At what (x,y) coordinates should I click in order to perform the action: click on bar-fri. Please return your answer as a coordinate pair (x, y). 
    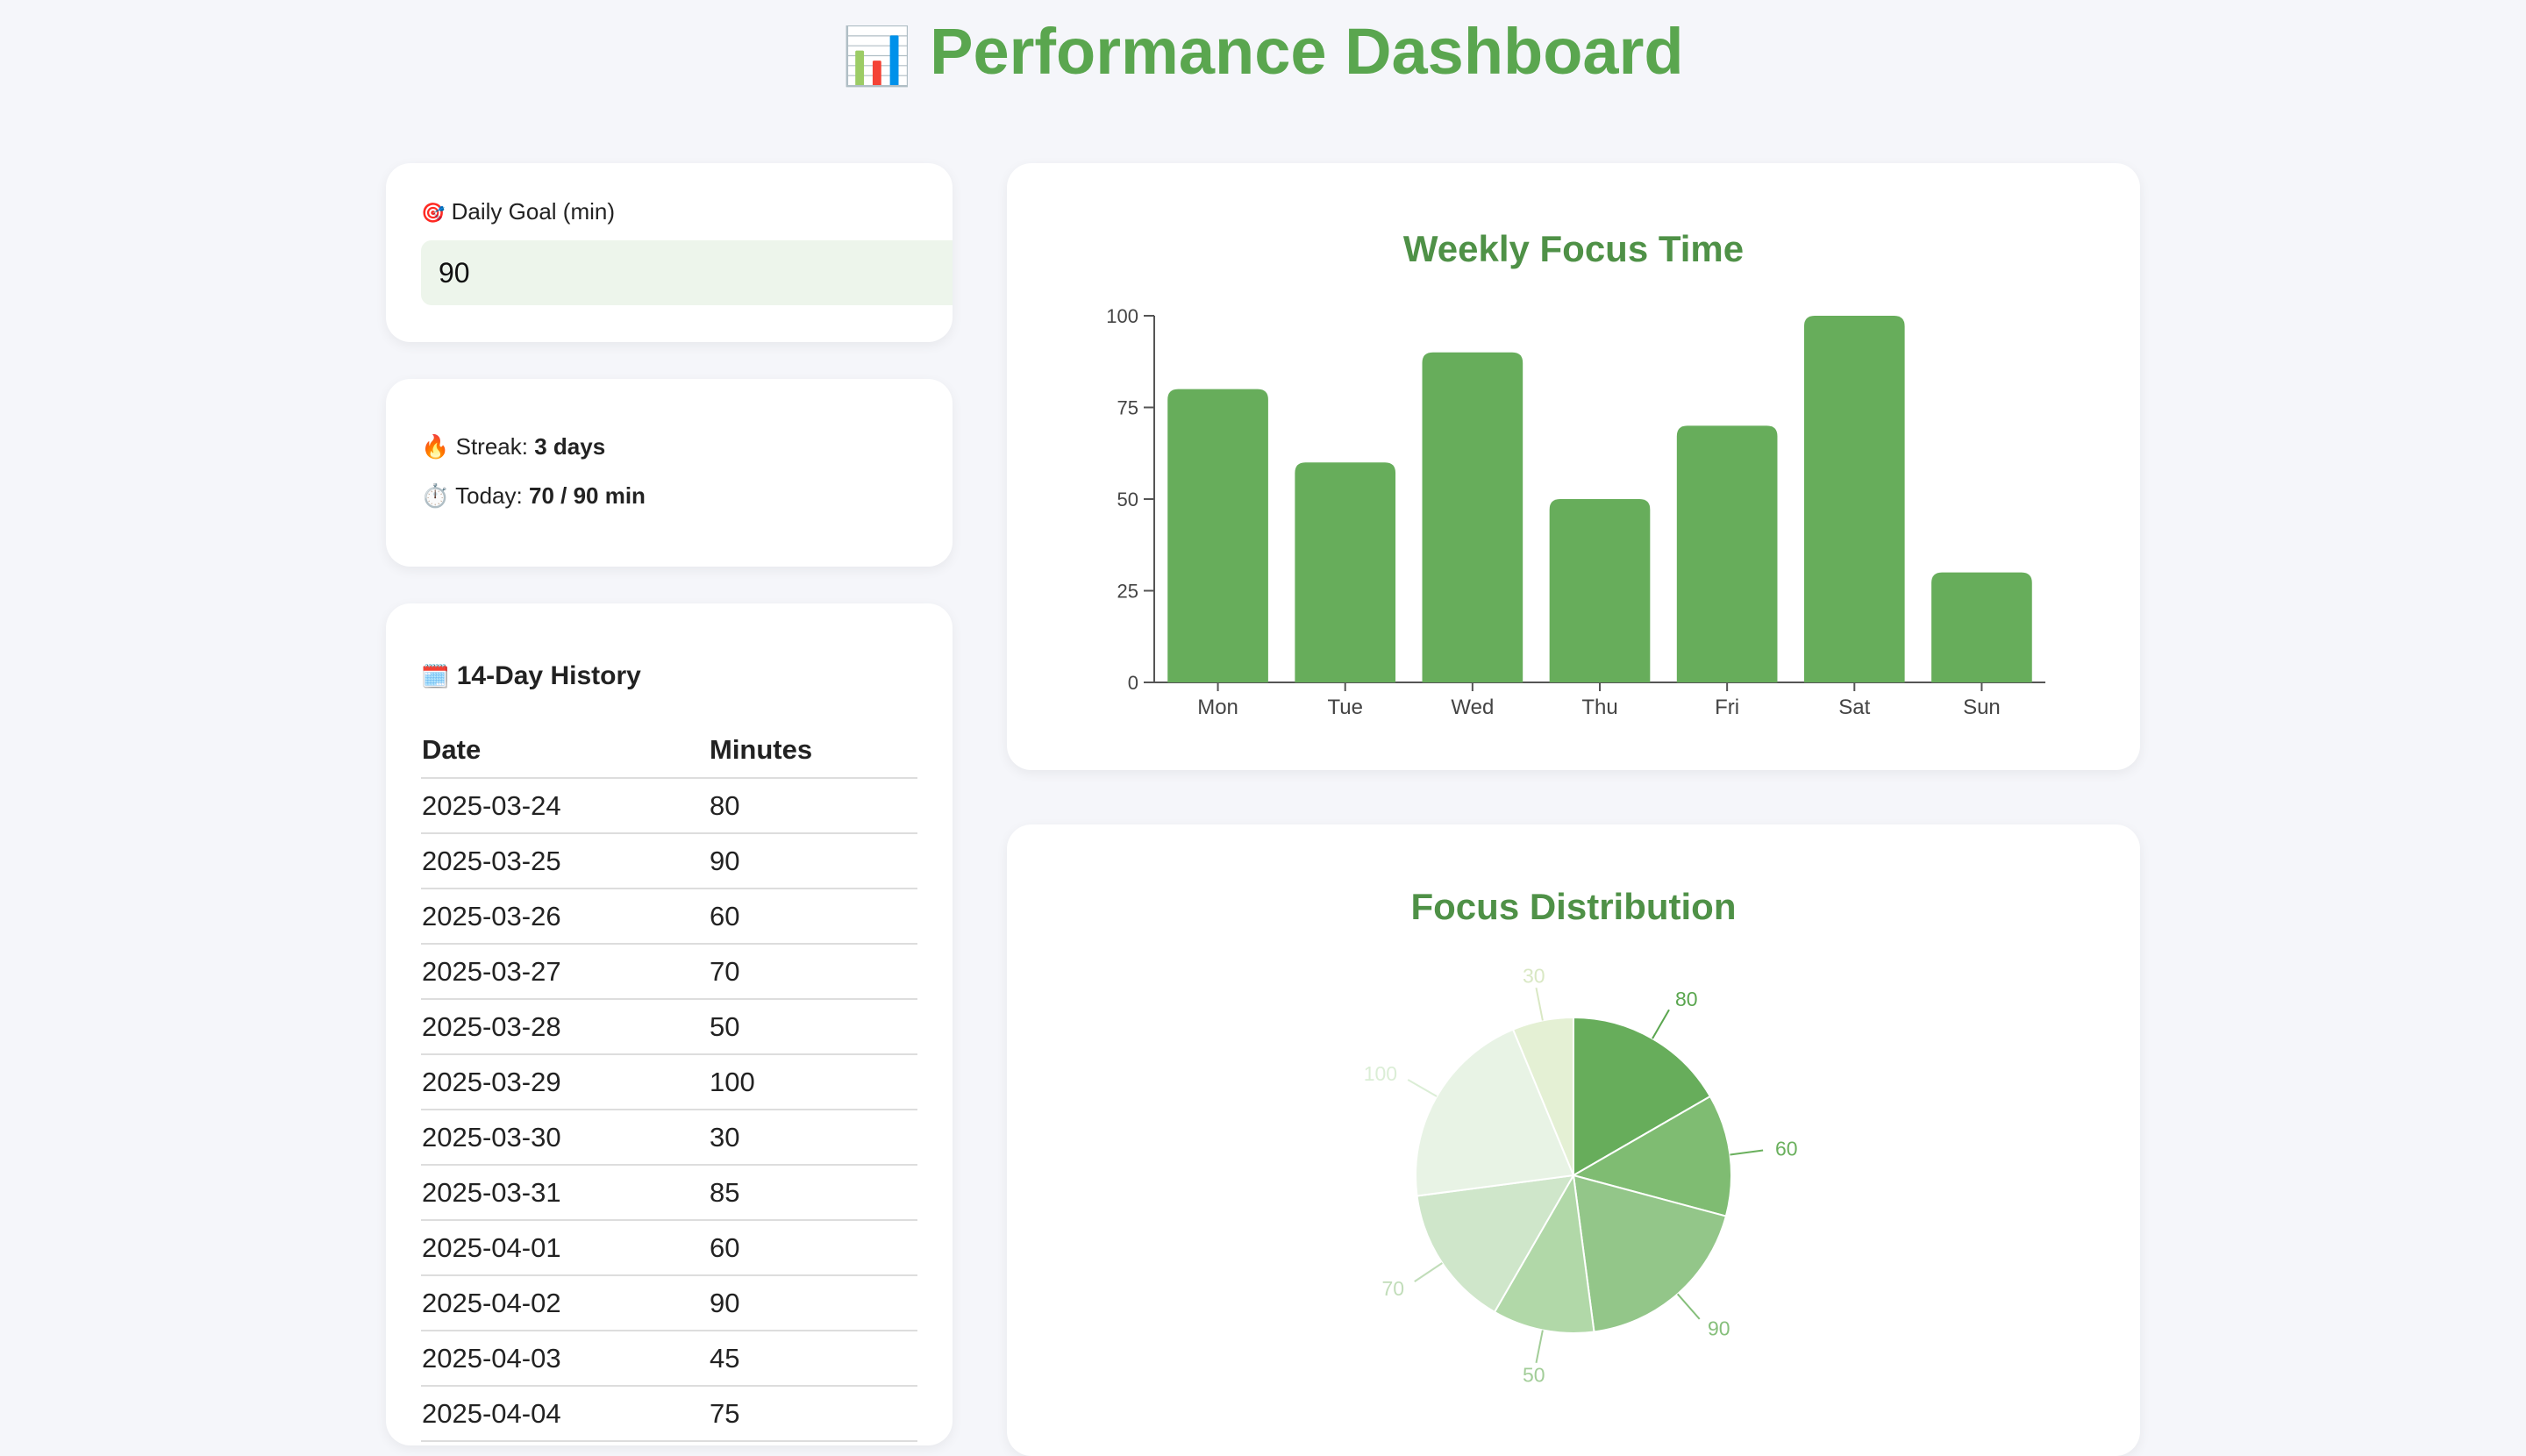
    Looking at the image, I should click on (1727, 553).